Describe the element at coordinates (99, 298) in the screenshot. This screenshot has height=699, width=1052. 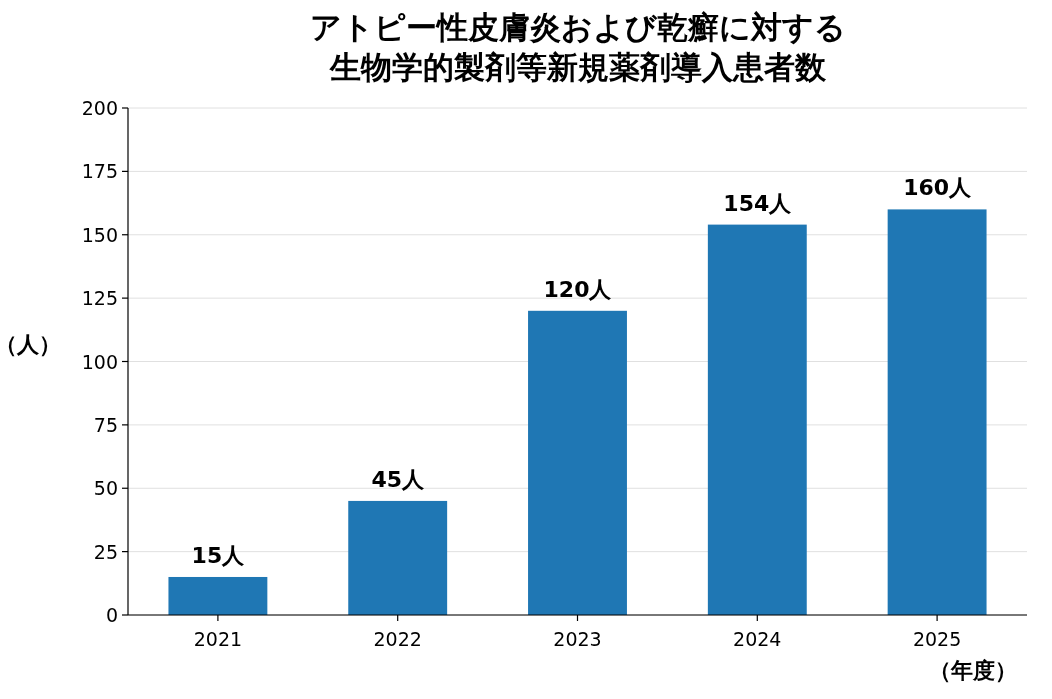
I see `y-tick-label: 125` at that location.